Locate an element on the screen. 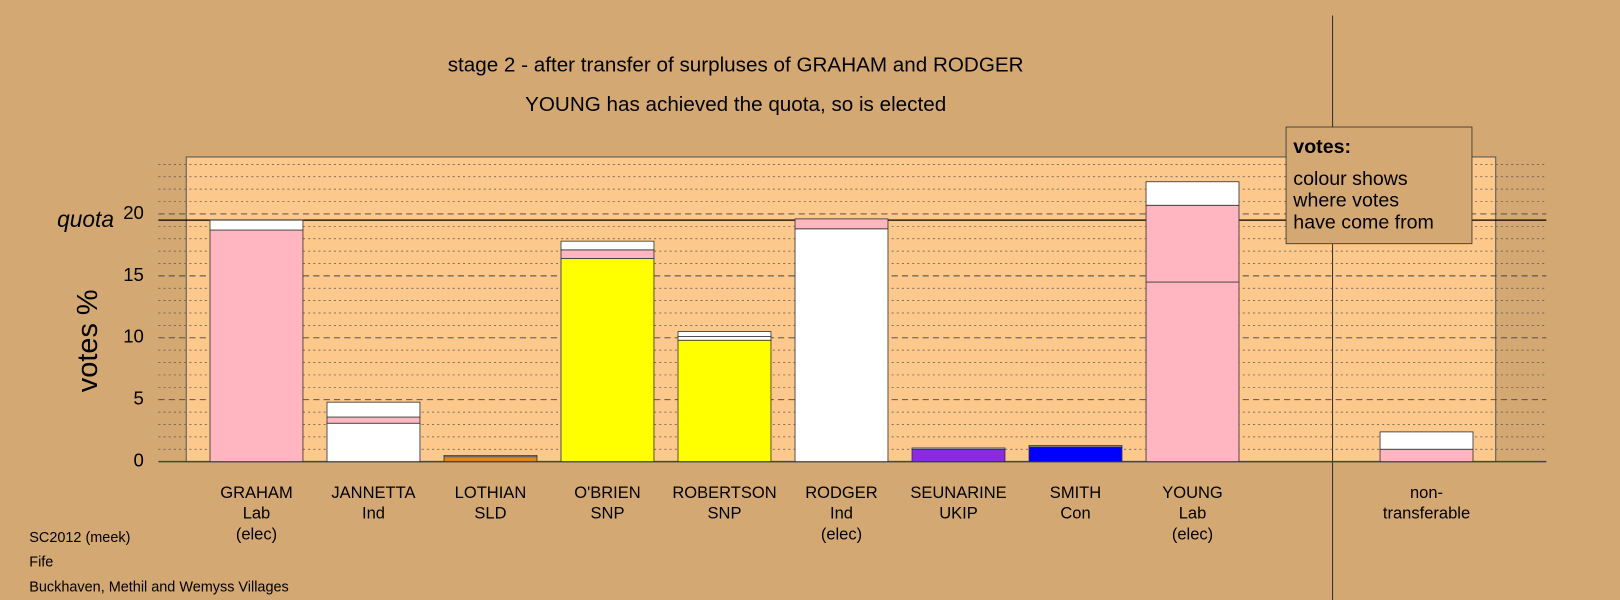 This screenshot has height=600, width=1620. x-tick-label: JANNETTA is located at coordinates (373, 492).